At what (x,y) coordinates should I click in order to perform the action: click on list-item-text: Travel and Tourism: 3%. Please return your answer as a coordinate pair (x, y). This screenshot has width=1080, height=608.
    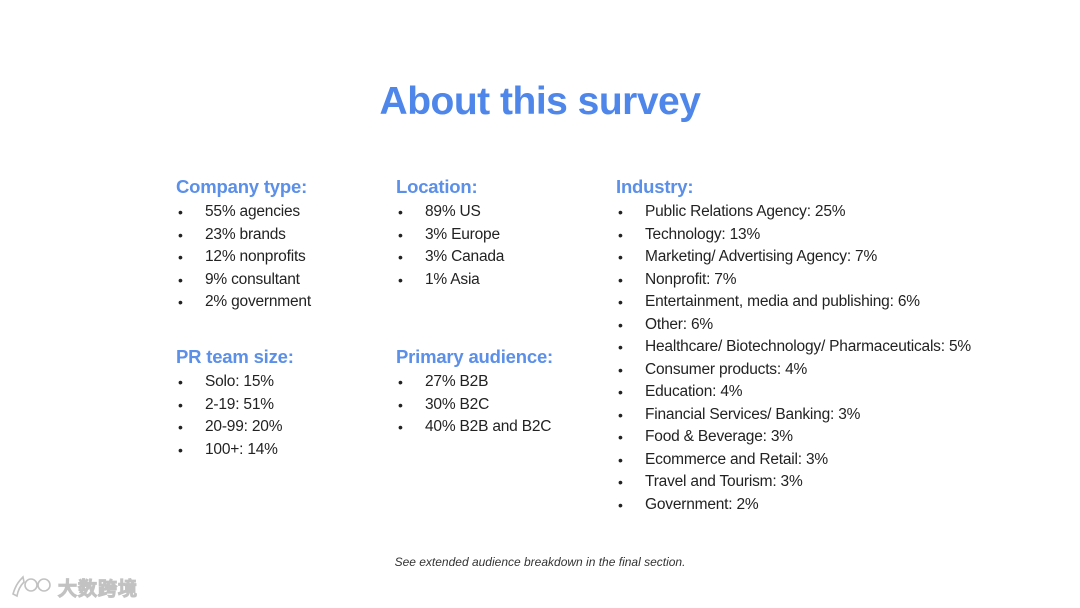
    Looking at the image, I should click on (724, 481).